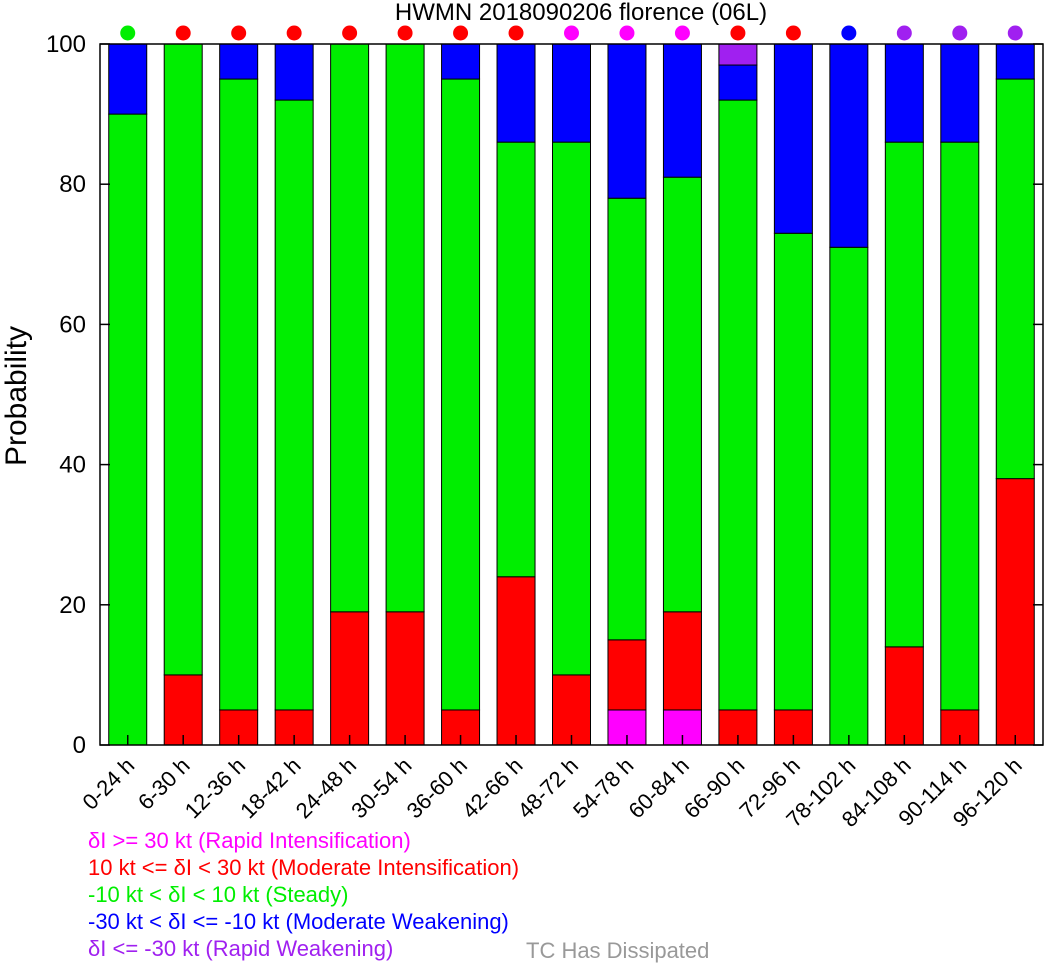  Describe the element at coordinates (72, 465) in the screenshot. I see `y-tick-label-2: 40` at that location.